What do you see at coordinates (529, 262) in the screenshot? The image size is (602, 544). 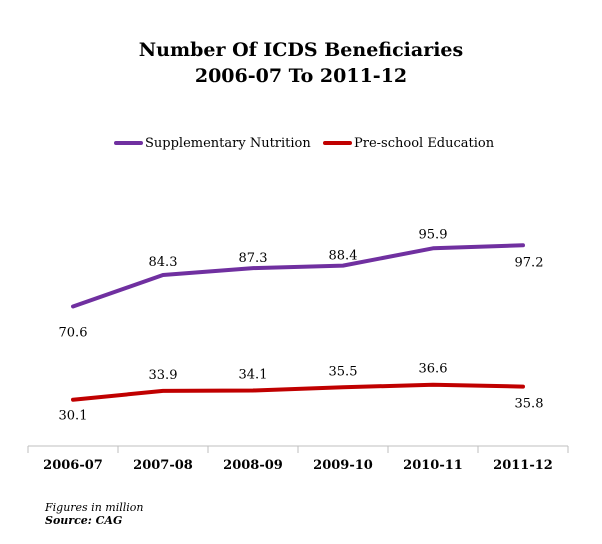 I see `data-label: 97.2` at bounding box center [529, 262].